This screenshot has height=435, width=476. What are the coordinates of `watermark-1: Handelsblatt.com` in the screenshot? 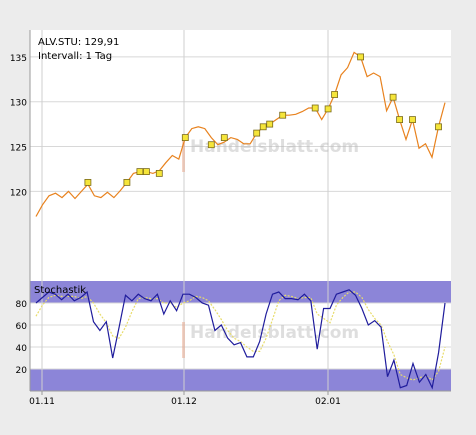 It's located at (270, 340).